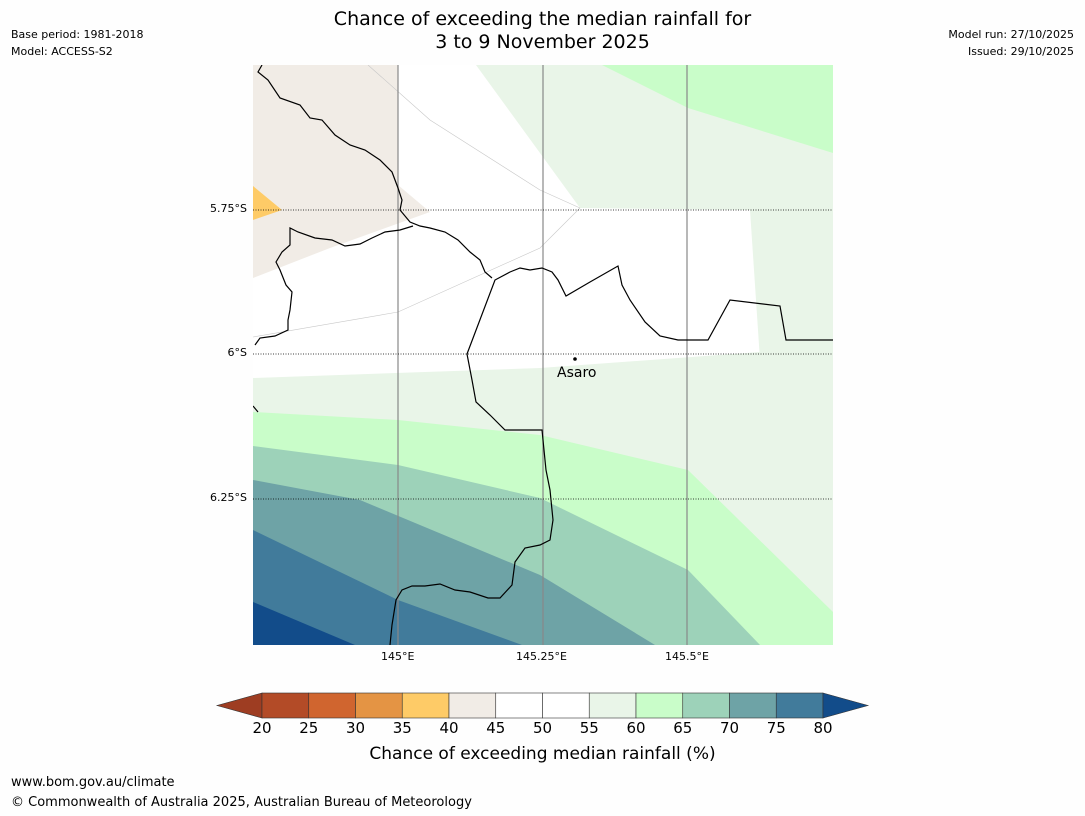 The image size is (1085, 816). Describe the element at coordinates (541, 656) in the screenshot. I see `lon-label-145-25: 145.25°E` at that location.